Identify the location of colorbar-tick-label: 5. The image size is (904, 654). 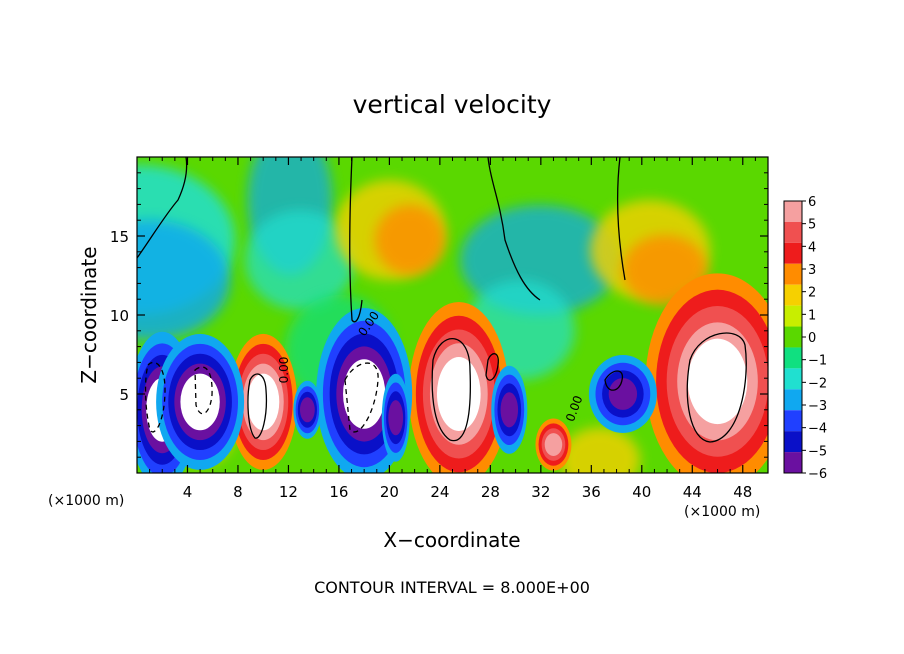
(812, 225).